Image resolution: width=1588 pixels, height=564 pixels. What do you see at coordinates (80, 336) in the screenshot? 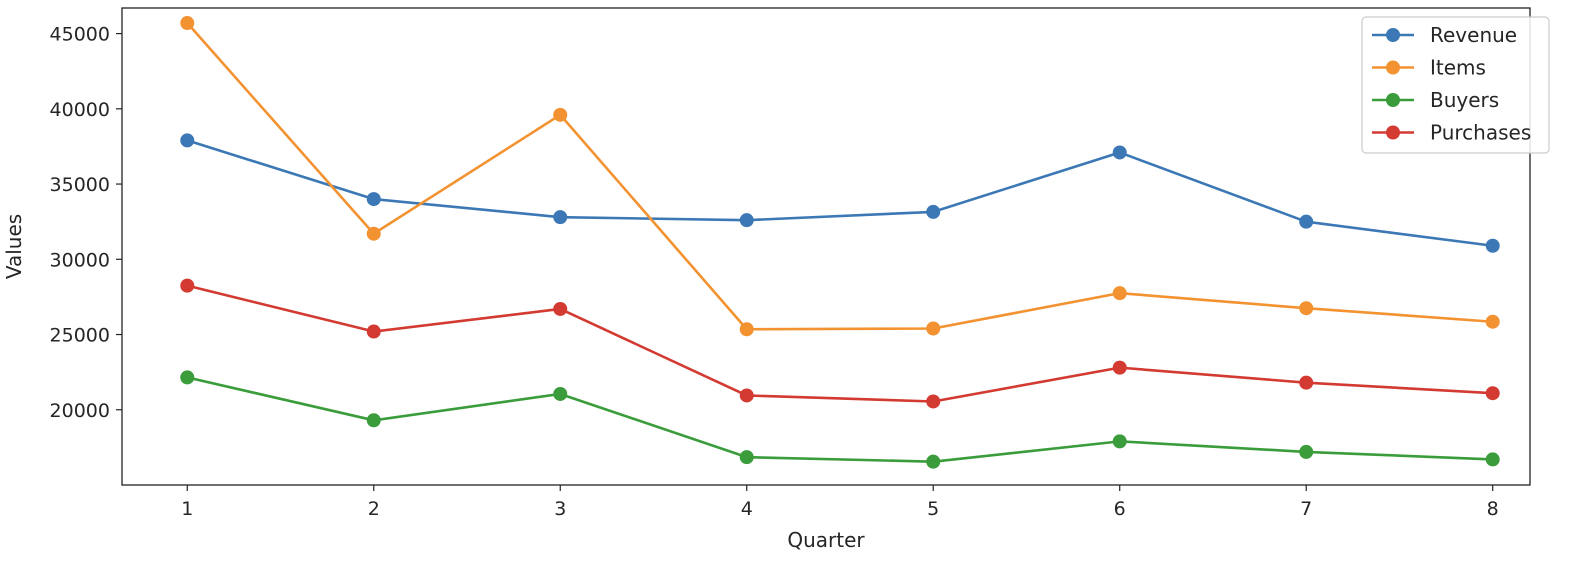
I see `y-tick-label: 25000` at bounding box center [80, 336].